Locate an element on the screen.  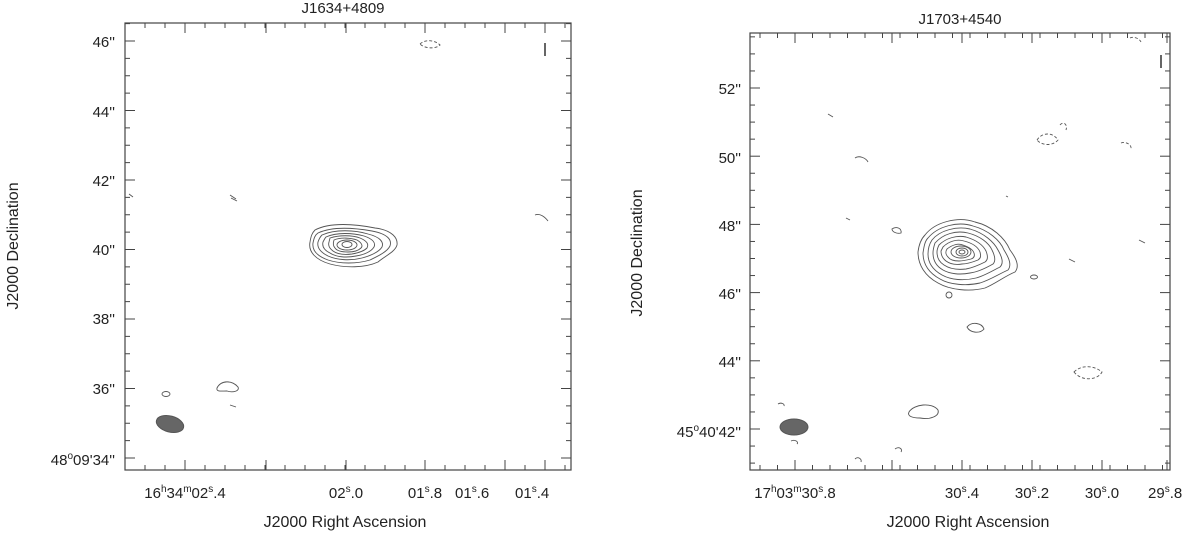
left-xtick-label: 16h34m02s.4 is located at coordinates (184, 493).